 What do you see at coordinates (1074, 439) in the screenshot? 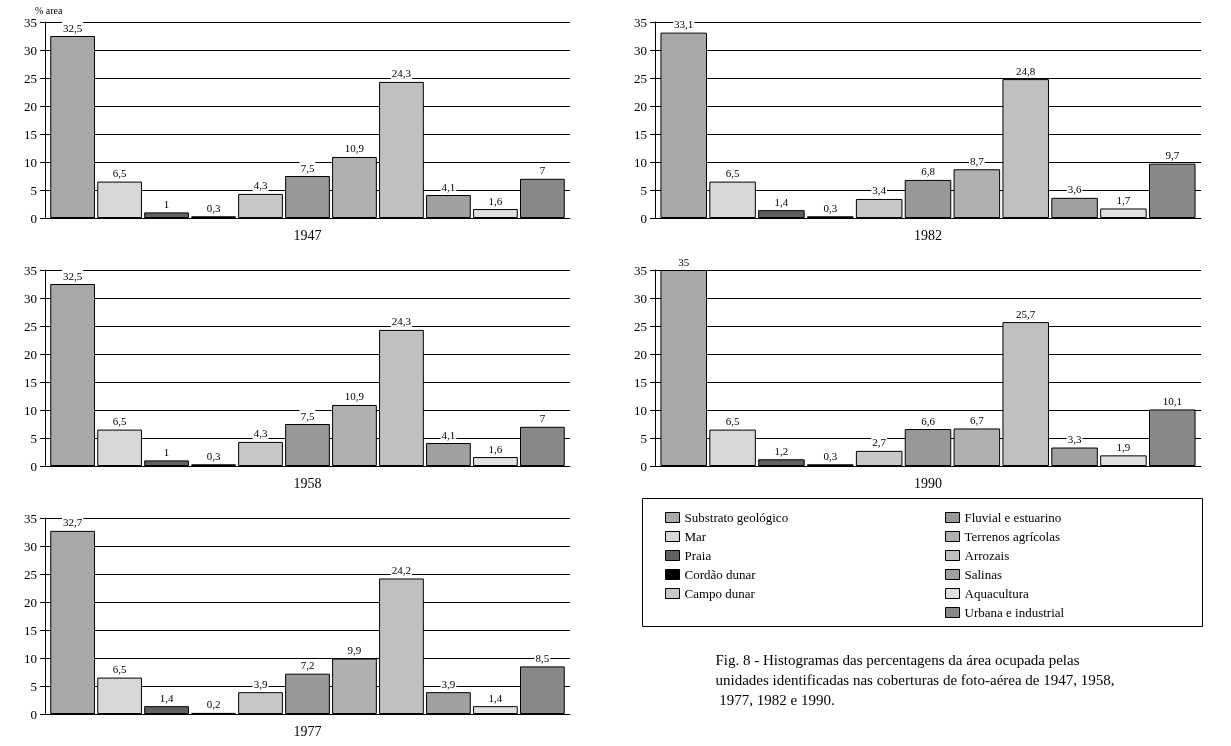
I see `data-label: 3,3` at bounding box center [1074, 439].